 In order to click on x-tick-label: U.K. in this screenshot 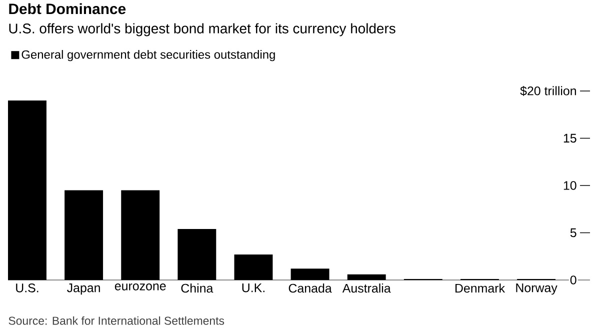, I will do `click(253, 288)`.